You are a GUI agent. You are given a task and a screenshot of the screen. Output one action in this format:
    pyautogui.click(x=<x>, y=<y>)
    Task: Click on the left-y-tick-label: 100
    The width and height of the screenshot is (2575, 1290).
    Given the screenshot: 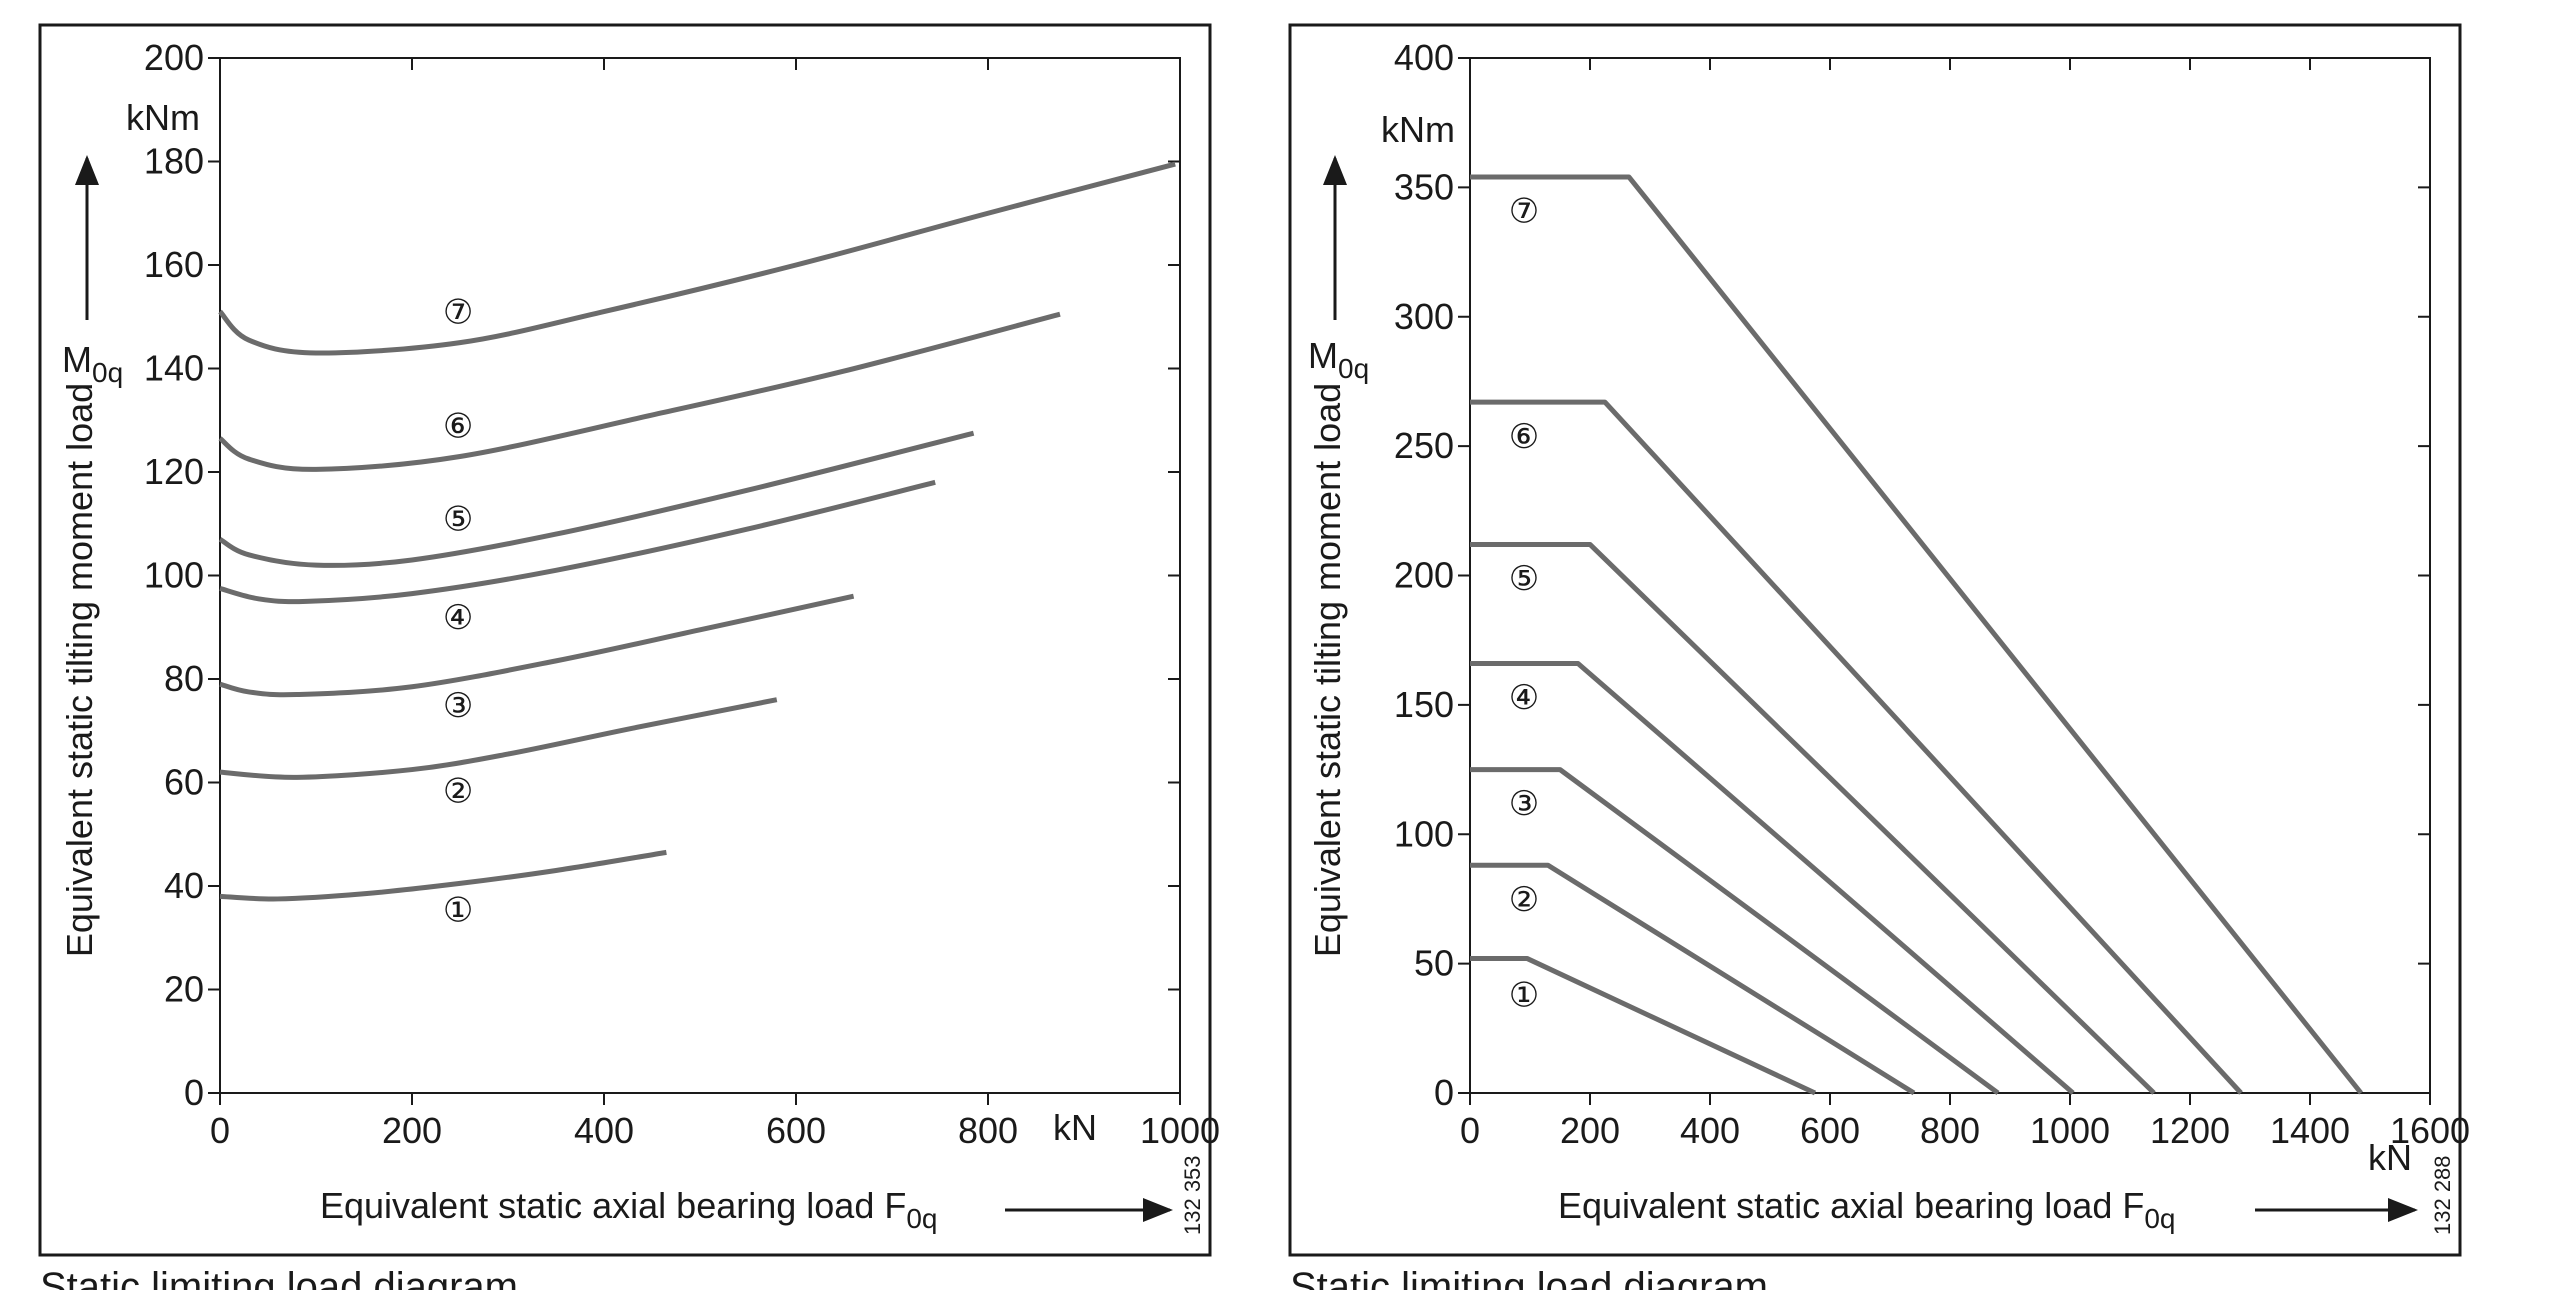 What is the action you would take?
    pyautogui.click(x=174, y=575)
    